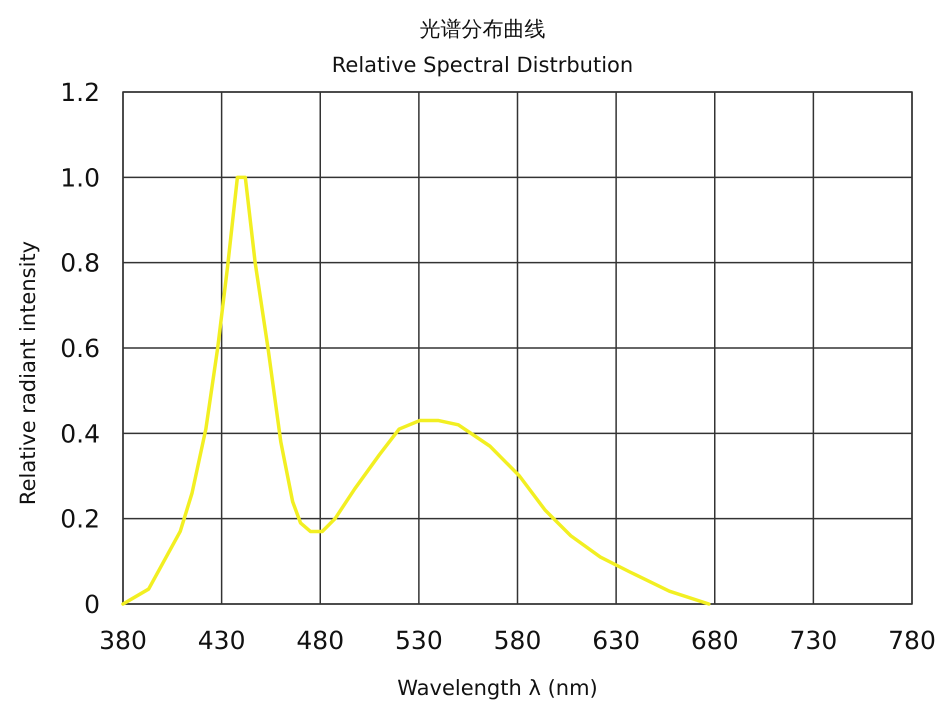 The width and height of the screenshot is (945, 704). Describe the element at coordinates (483, 29) in the screenshot. I see `chart-title: 光谱分布曲线` at that location.